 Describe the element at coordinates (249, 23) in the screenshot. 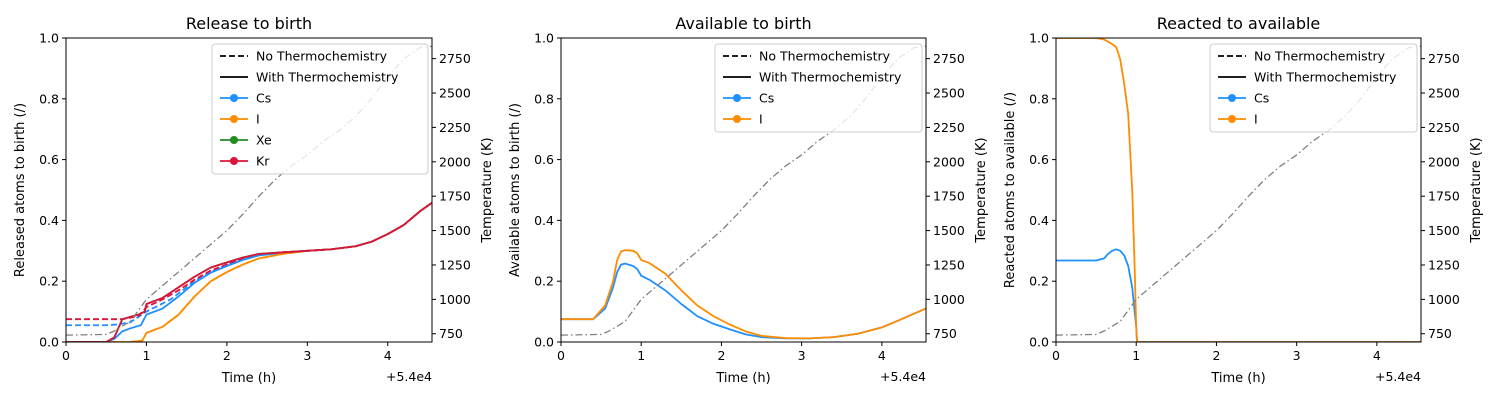

I see `chart-title: Release to birth` at that location.